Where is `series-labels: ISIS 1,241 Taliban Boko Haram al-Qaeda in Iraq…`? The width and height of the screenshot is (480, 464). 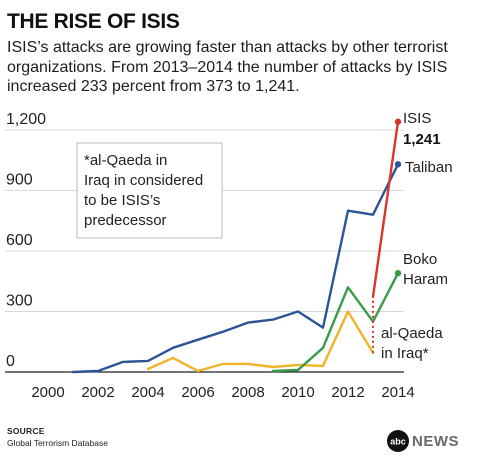
series-labels: ISIS 1,241 Taliban Boko Haram al-Qaeda in Iraq… is located at coordinates (417, 236).